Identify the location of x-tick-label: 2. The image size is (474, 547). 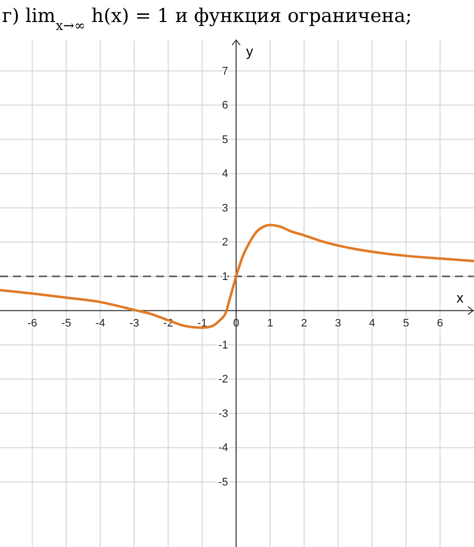
(304, 323).